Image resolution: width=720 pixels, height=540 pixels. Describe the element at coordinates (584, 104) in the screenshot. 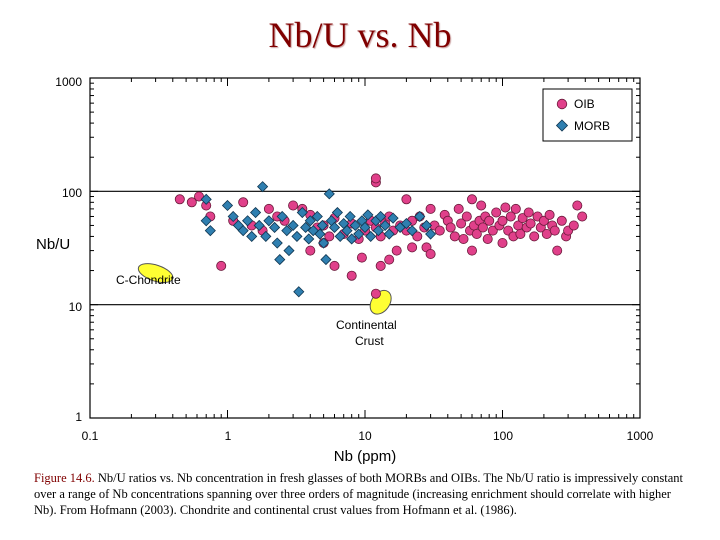

I see `legend-oib-label: OIB` at that location.